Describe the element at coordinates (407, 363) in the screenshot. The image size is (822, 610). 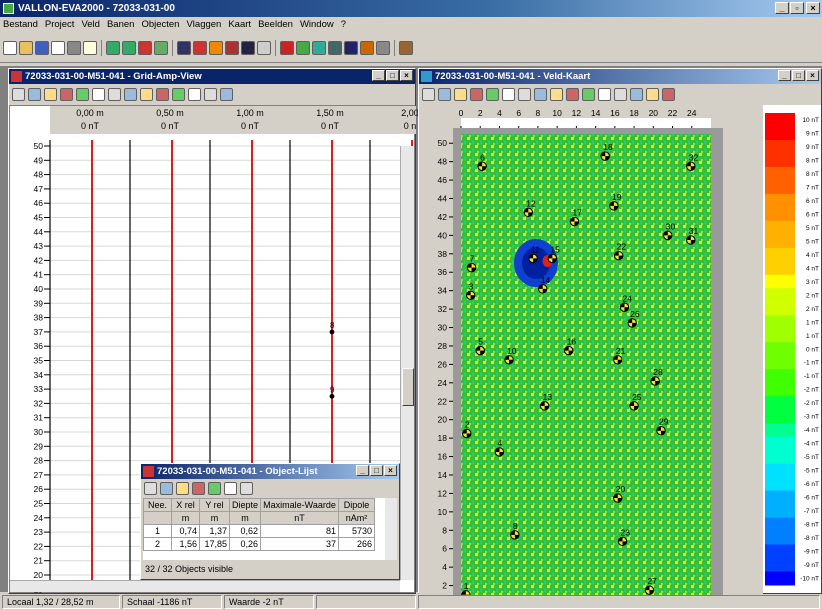
I see `grid-vscrollbar` at that location.